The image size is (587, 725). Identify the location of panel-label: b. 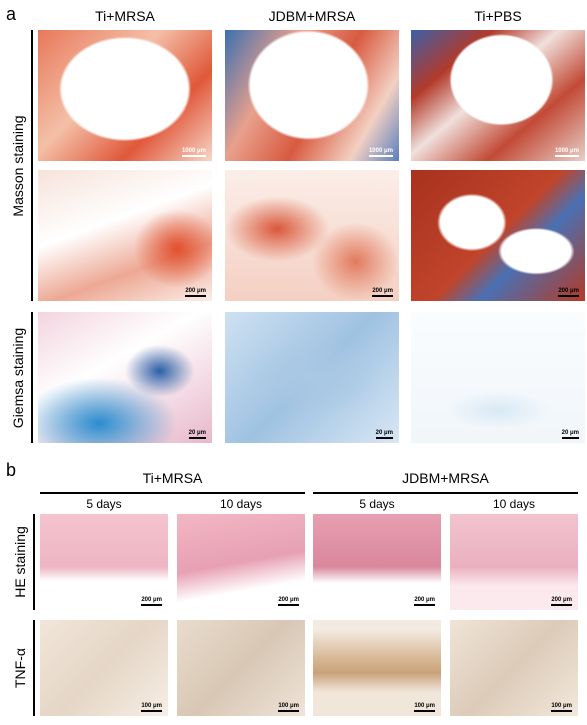
(11, 470).